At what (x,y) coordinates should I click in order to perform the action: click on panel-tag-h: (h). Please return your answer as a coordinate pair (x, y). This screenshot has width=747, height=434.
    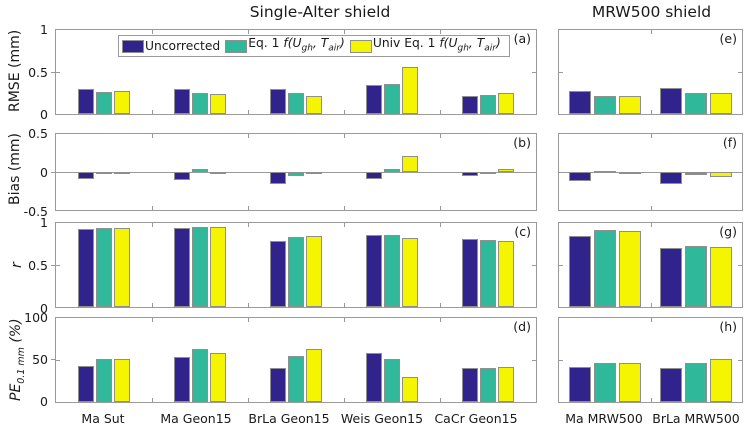
    Looking at the image, I should click on (728, 326).